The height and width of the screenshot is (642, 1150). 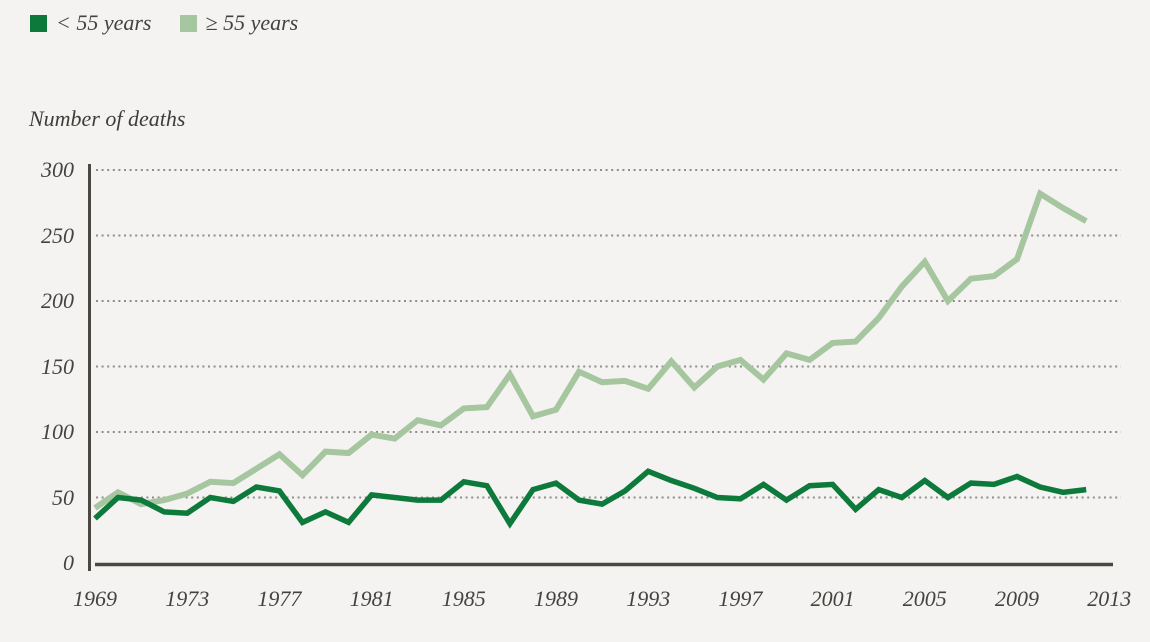 What do you see at coordinates (1017, 598) in the screenshot?
I see `x-tick-label-2009: 2009` at bounding box center [1017, 598].